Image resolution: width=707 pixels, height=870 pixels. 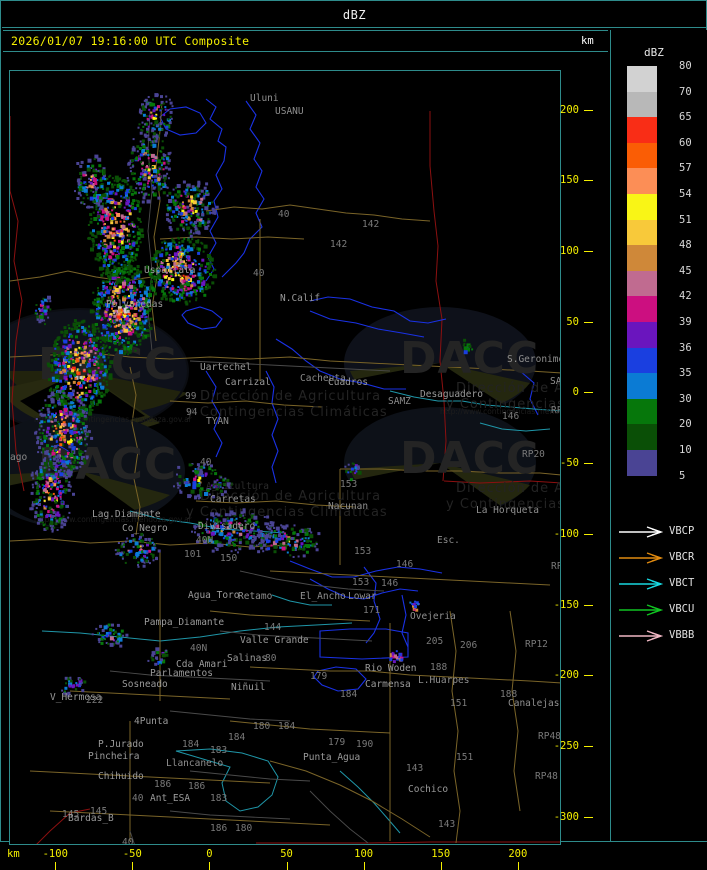 I want to click on y-axis-unit-label: km, so click(x=587, y=41).